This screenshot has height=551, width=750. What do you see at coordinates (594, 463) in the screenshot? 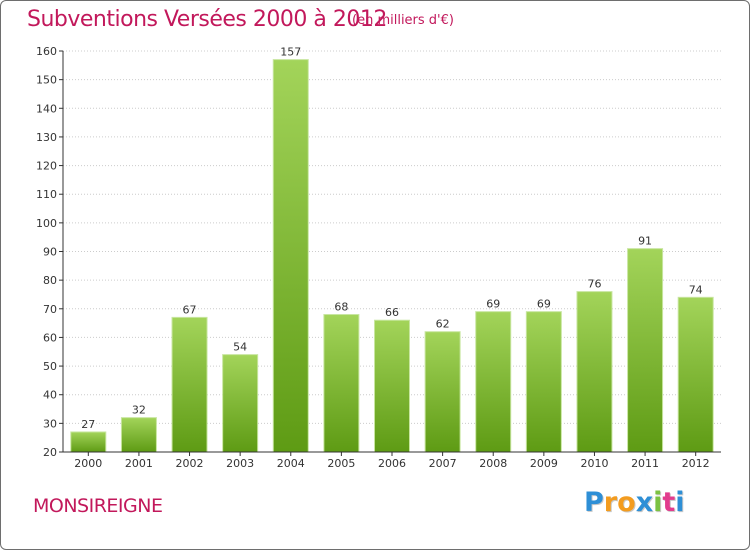
I see `x-tick-label: 2010` at bounding box center [594, 463].